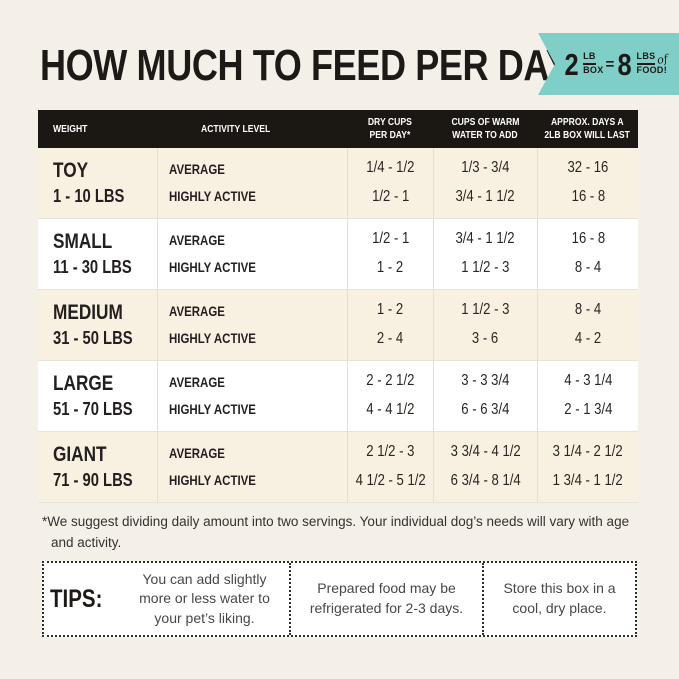  I want to click on badge-left-unit: LB BOX, so click(593, 63).